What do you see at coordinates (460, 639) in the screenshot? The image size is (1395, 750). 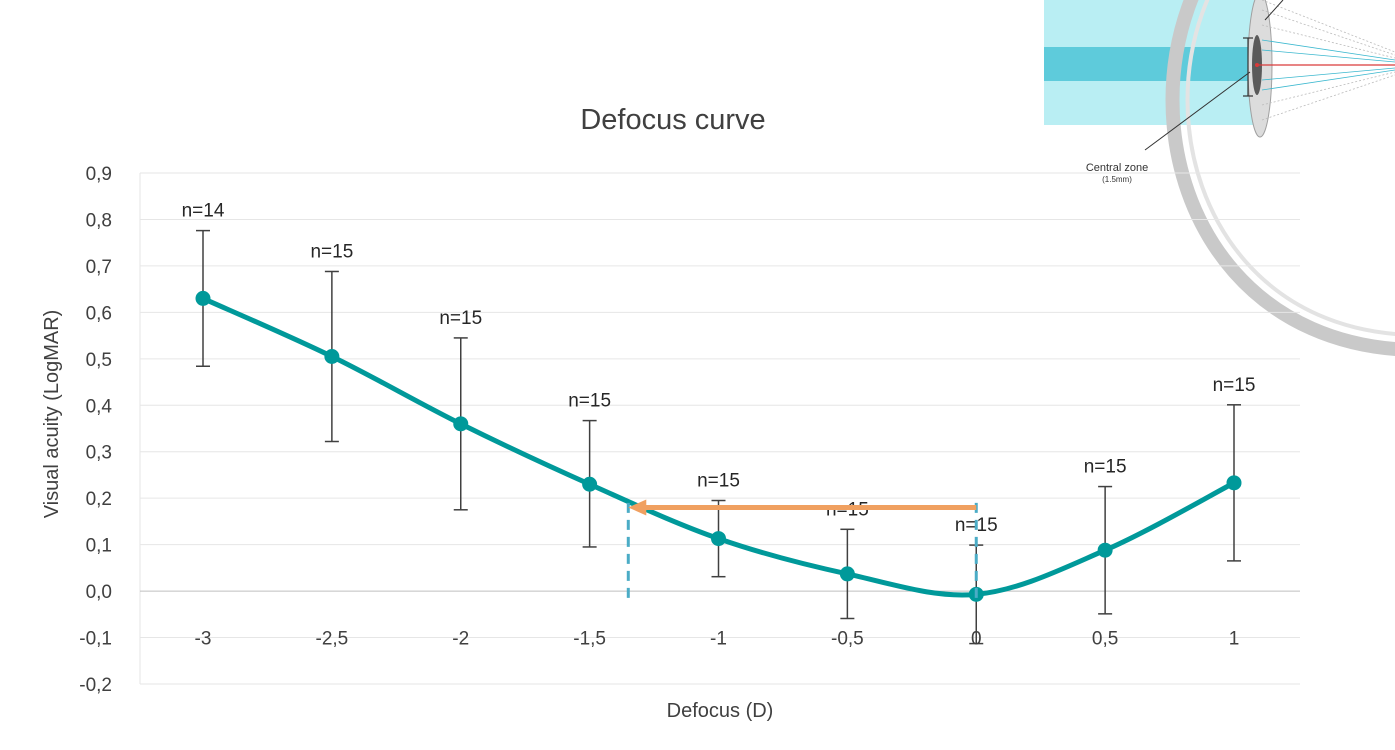 I see `x-tick-label: -2` at bounding box center [460, 639].